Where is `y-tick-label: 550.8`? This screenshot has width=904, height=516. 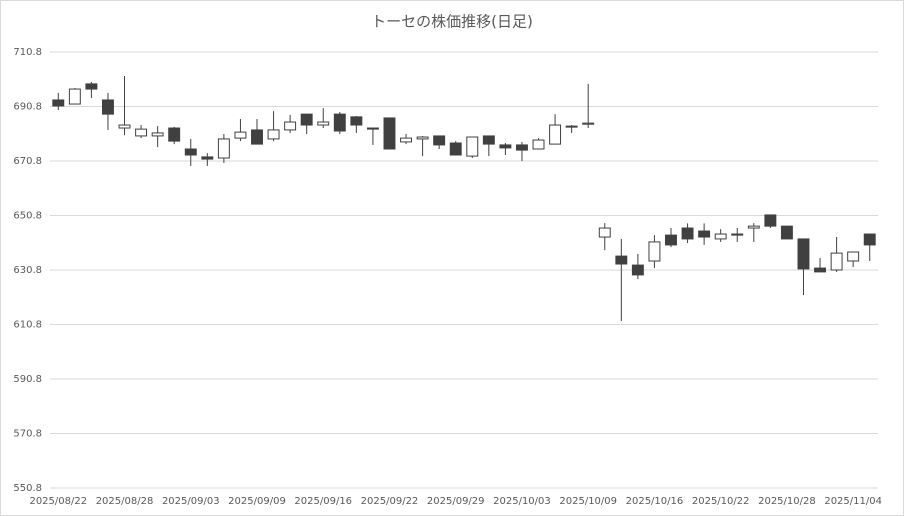
y-tick-label: 550.8 is located at coordinates (27, 488).